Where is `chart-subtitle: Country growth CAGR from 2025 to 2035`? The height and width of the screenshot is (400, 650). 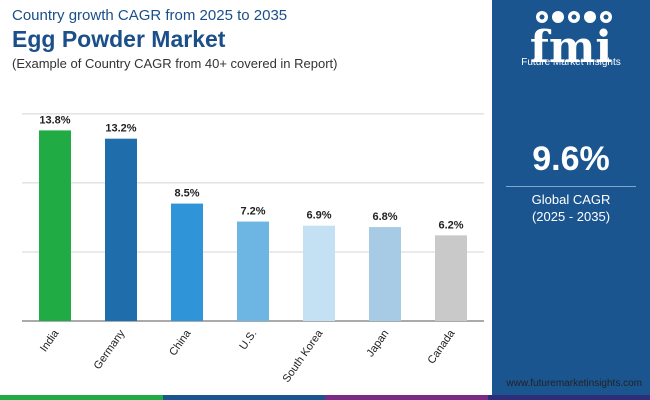 chart-subtitle: Country growth CAGR from 2025 to 2035 is located at coordinates (150, 15).